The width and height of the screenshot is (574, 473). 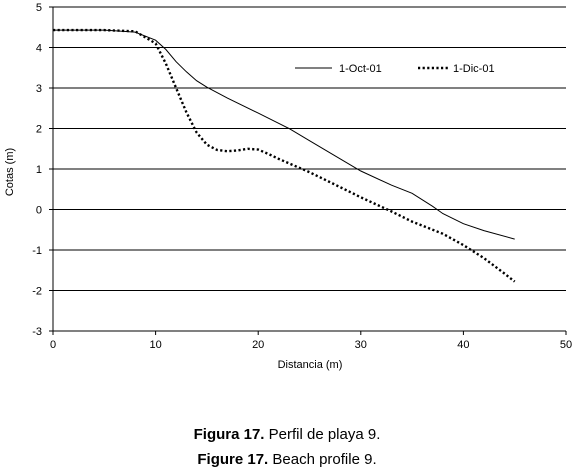 I want to click on caption-label-es: Figura 17., so click(x=229, y=434).